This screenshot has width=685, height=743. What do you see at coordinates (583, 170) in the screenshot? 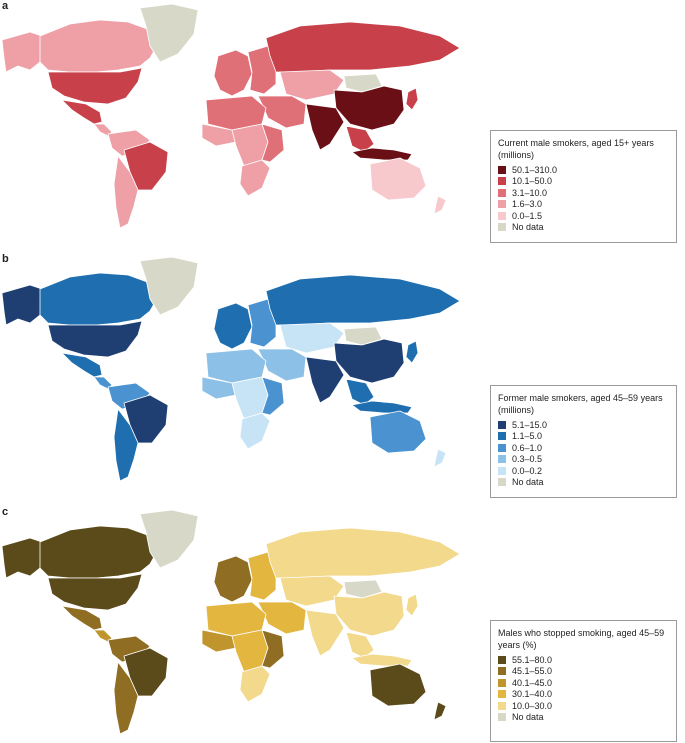
I see `legend-item: 50.1–310.0` at bounding box center [583, 170].